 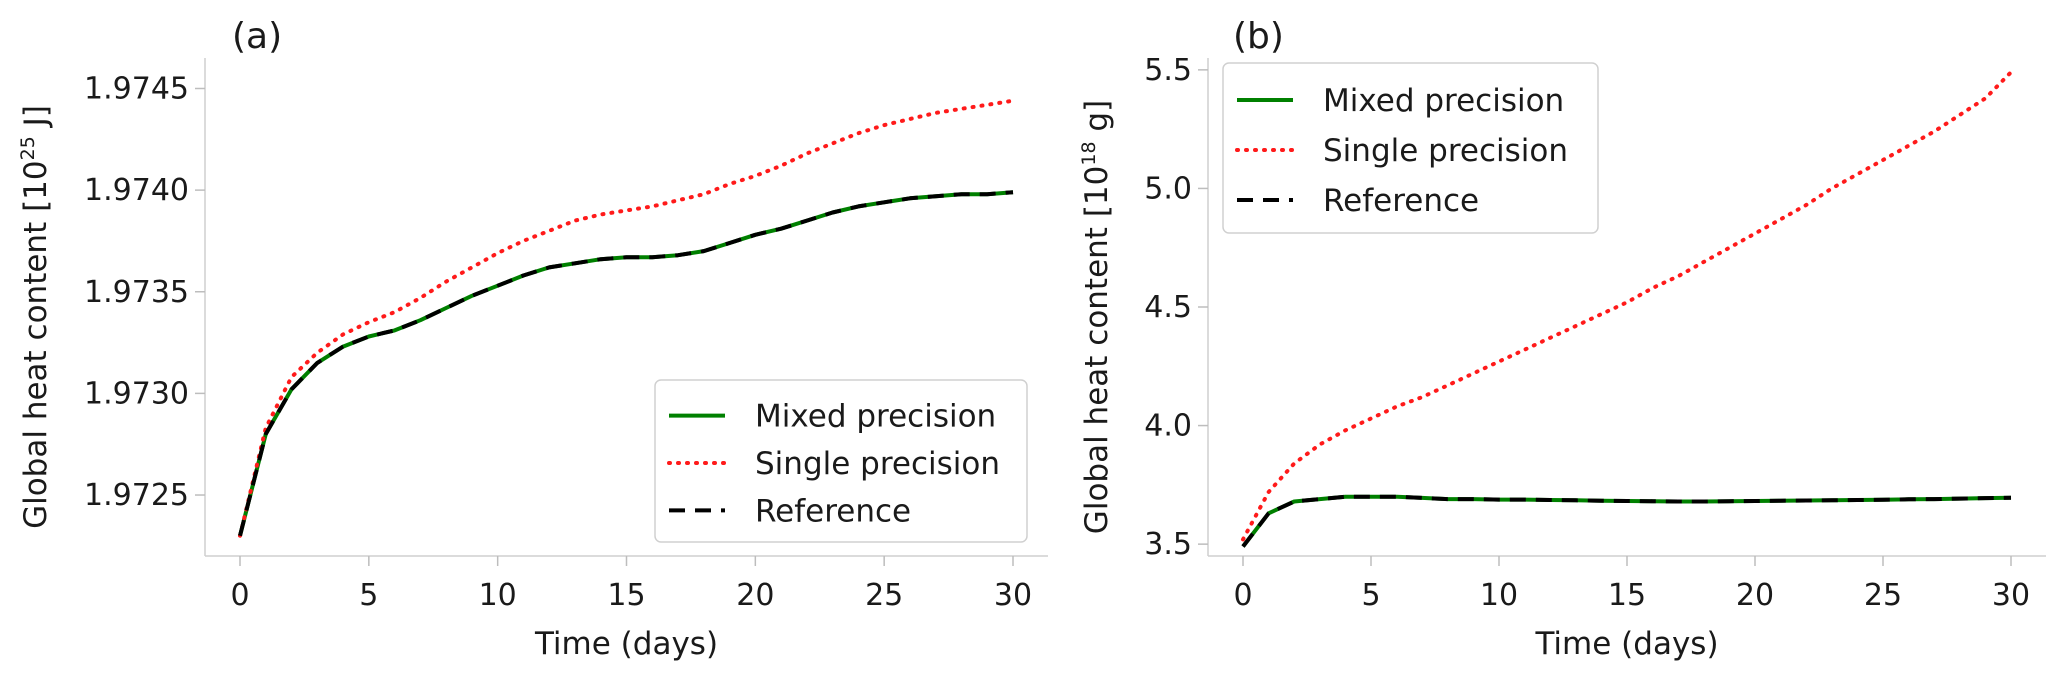 What do you see at coordinates (1168, 307) in the screenshot?
I see `y-tick-label: 4.5` at bounding box center [1168, 307].